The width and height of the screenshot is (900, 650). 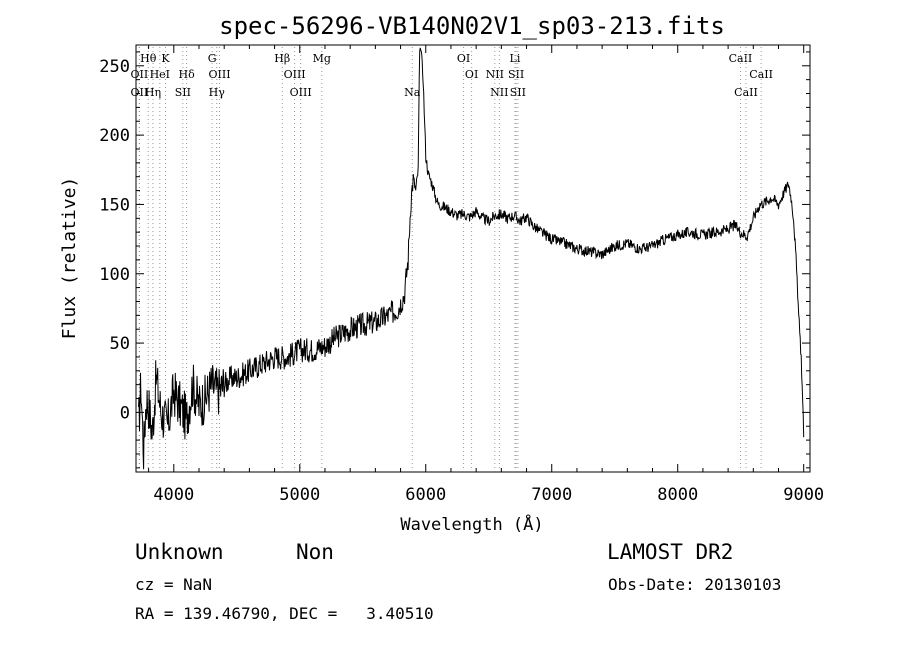 I want to click on x-tick-label-4000: 4000, so click(x=173, y=495).